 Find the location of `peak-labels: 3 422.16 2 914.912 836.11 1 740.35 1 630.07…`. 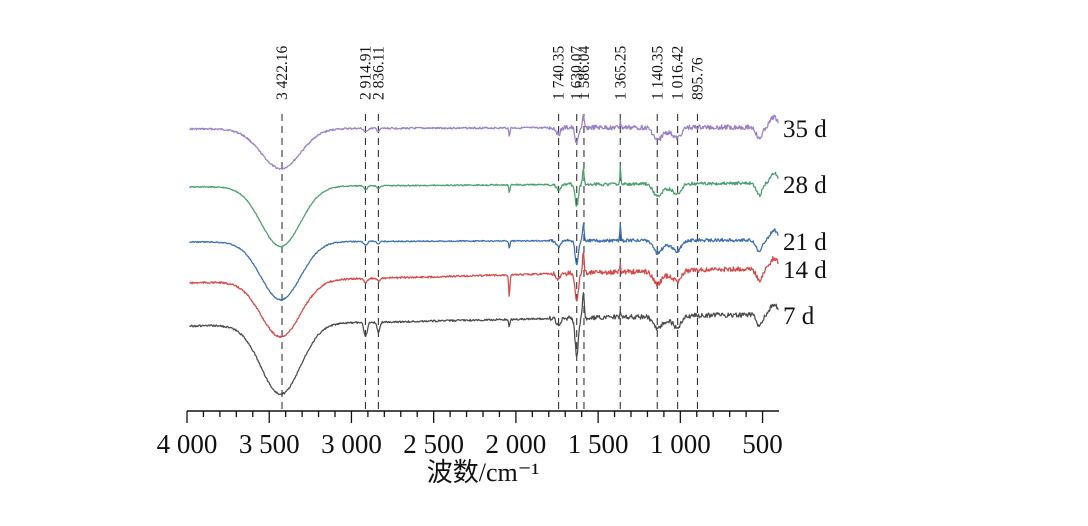

peak-labels: 3 422.16 2 914.912 836.11 1 740.35 1 630.07… is located at coordinates (490, 73).